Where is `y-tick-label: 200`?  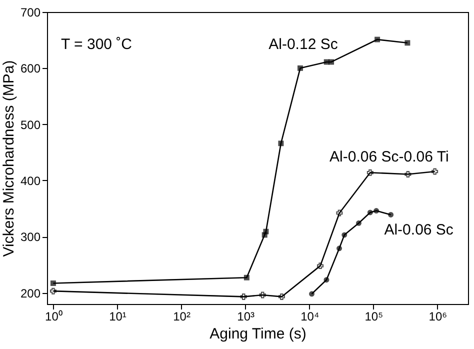 y-tick-label: 200 is located at coordinates (30, 293).